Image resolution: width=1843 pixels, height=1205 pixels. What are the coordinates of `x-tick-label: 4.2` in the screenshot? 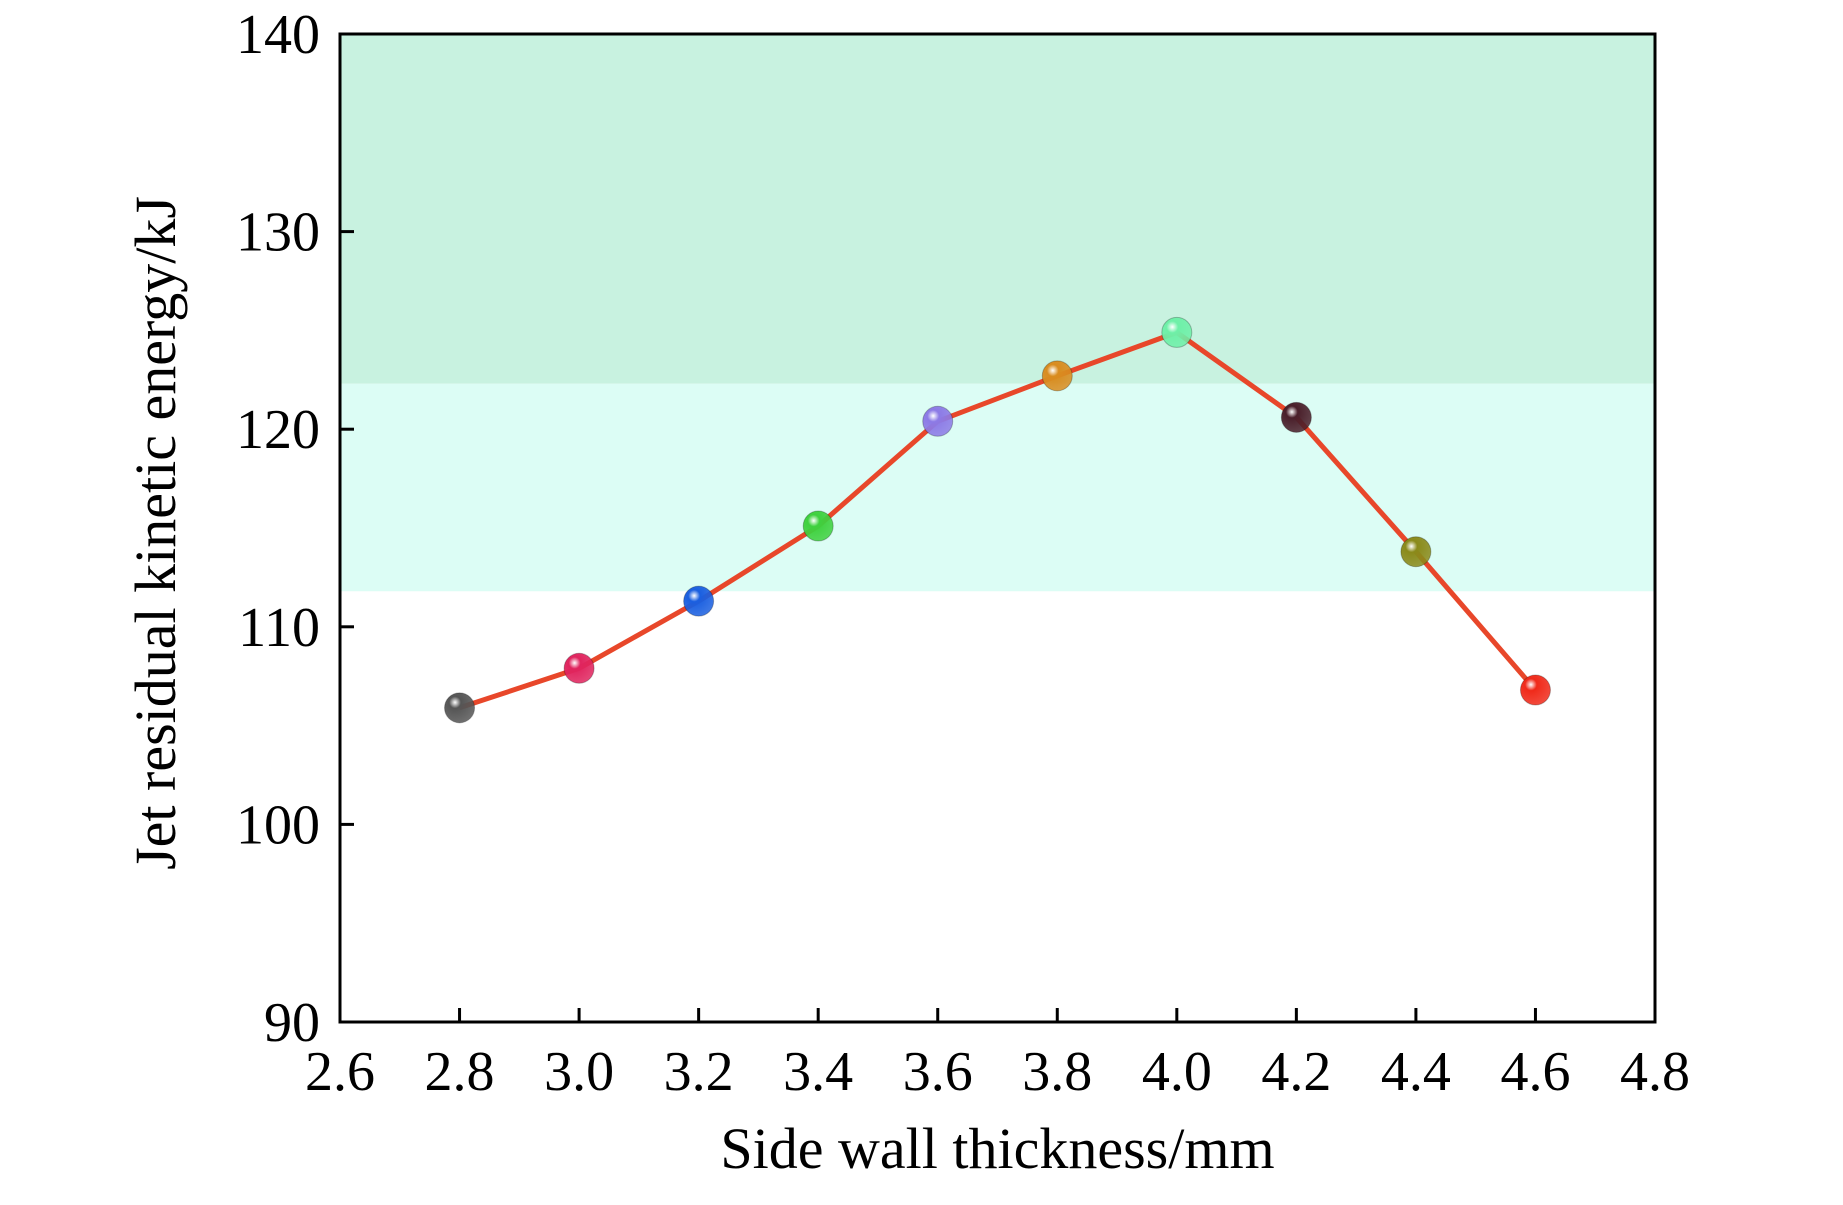 It's located at (1296, 1072).